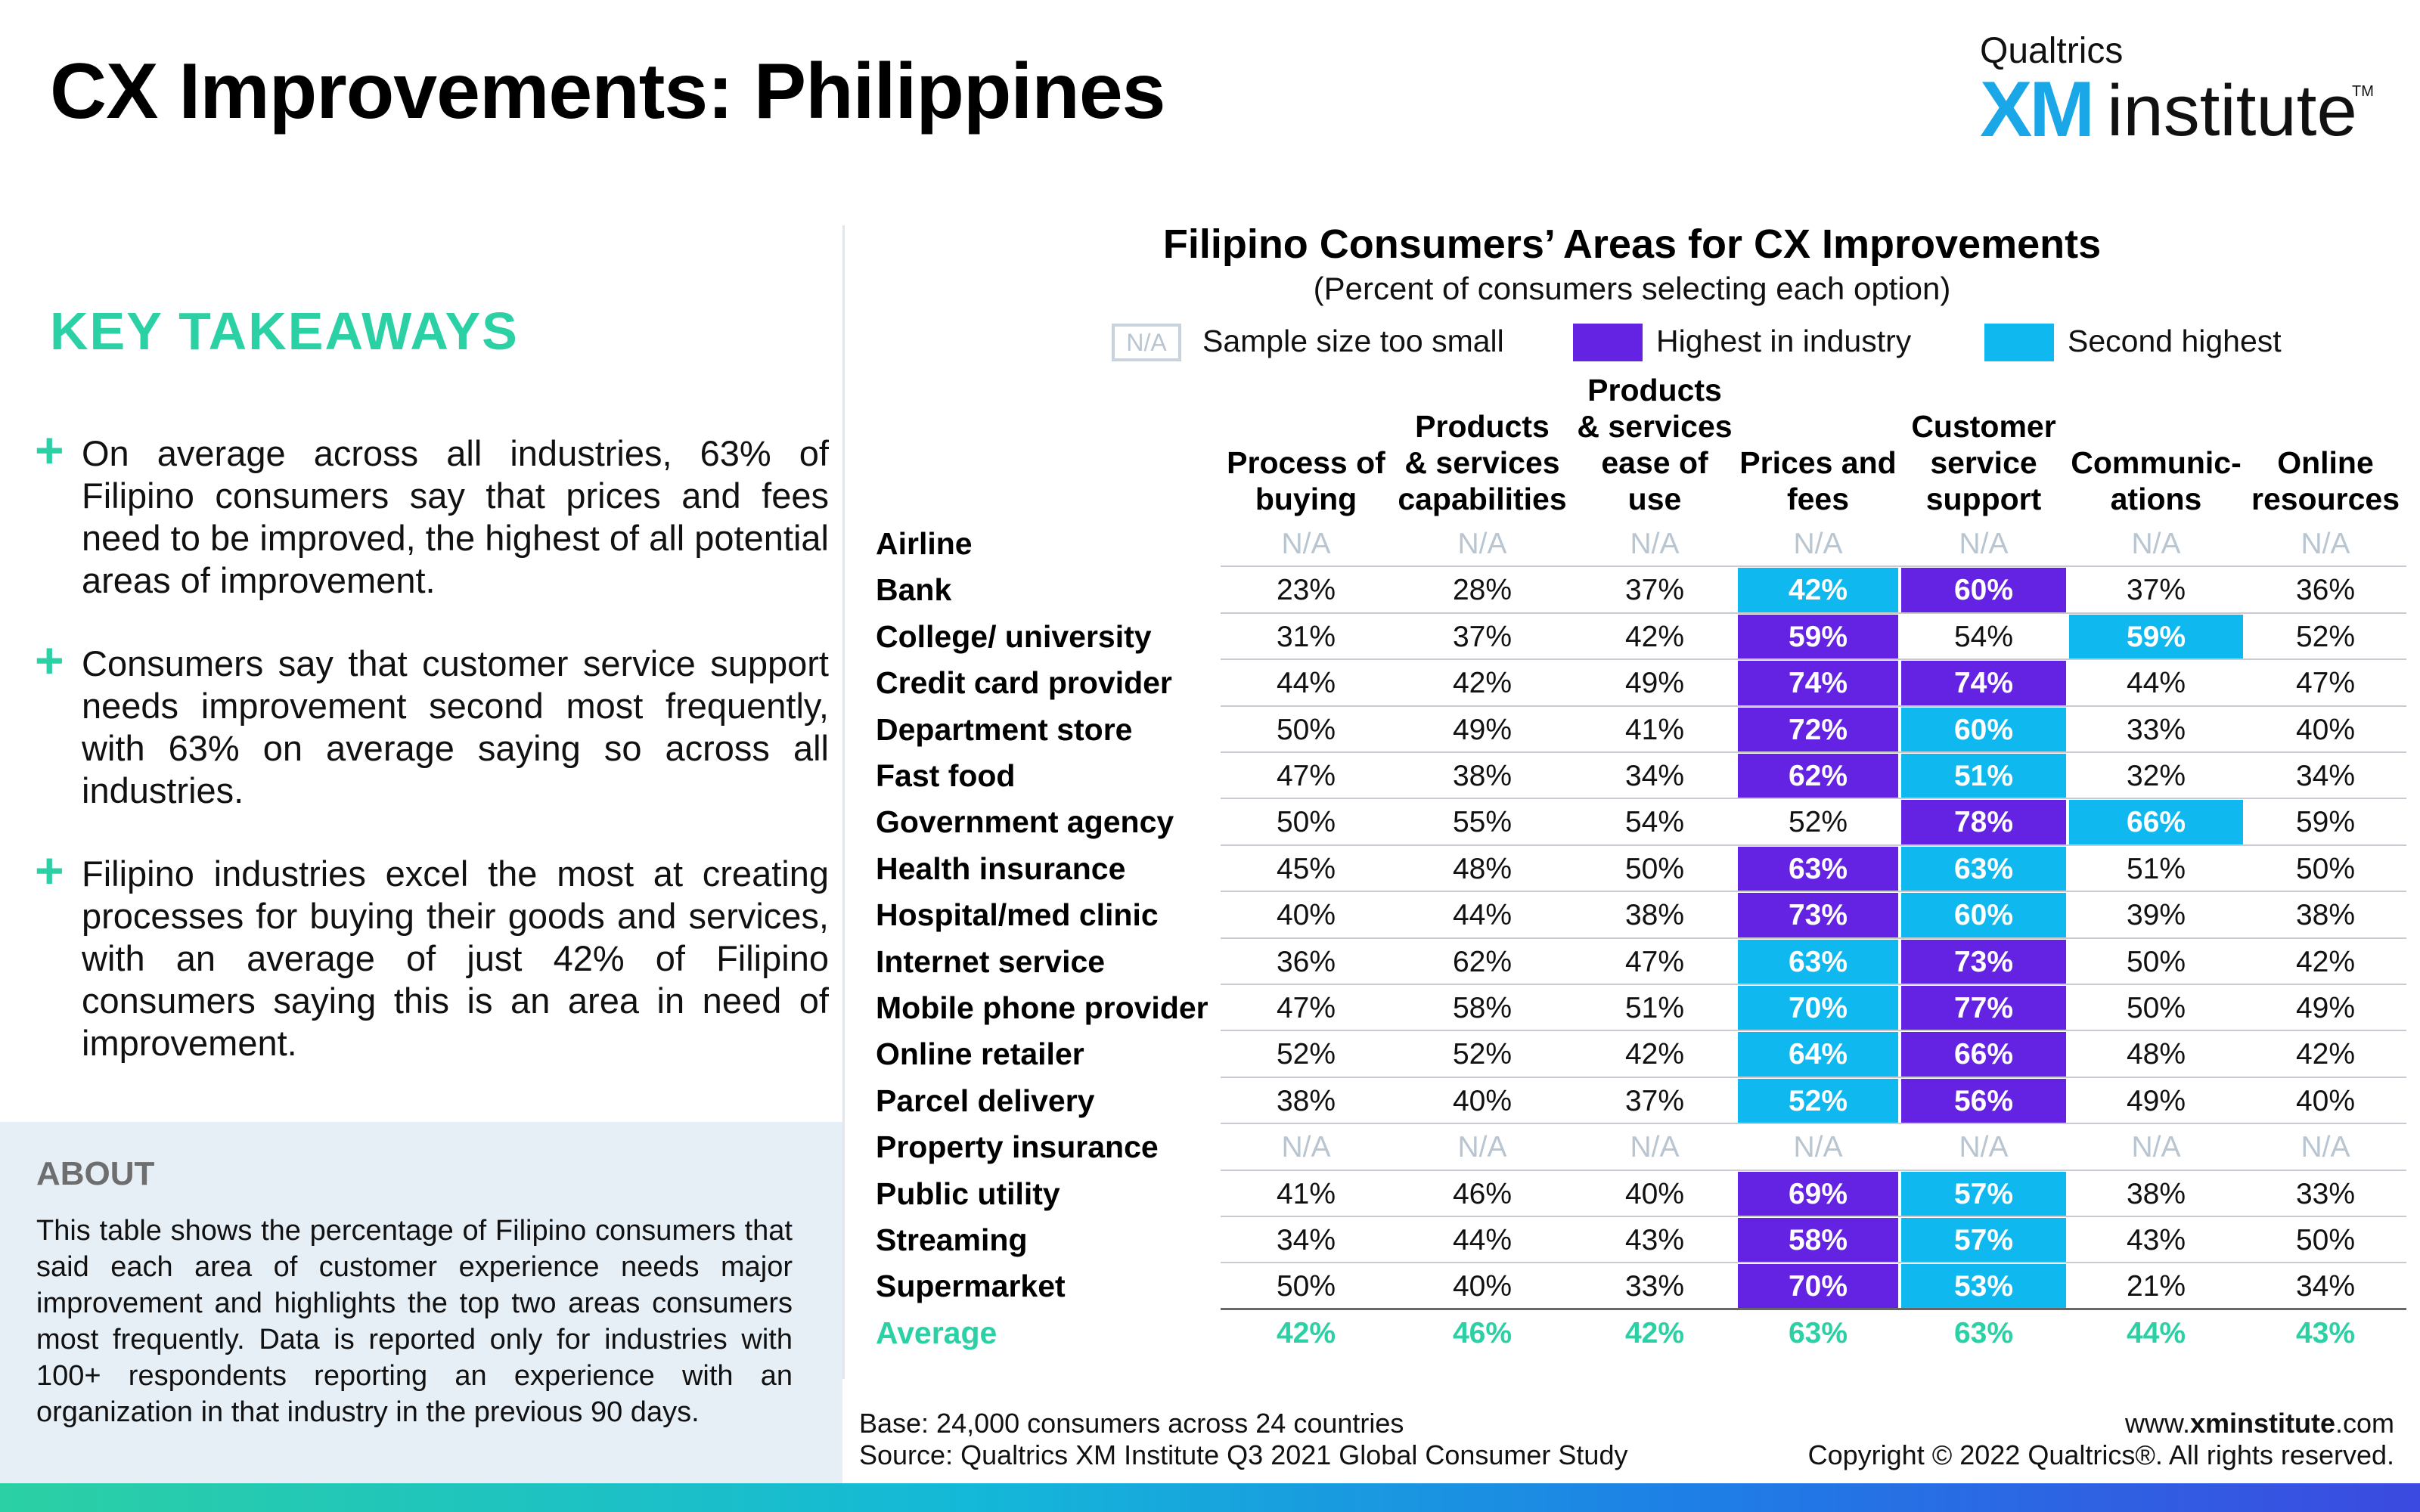 This screenshot has height=1512, width=2420. What do you see at coordinates (1655, 444) in the screenshot?
I see `column-header: Products & services ease of use` at bounding box center [1655, 444].